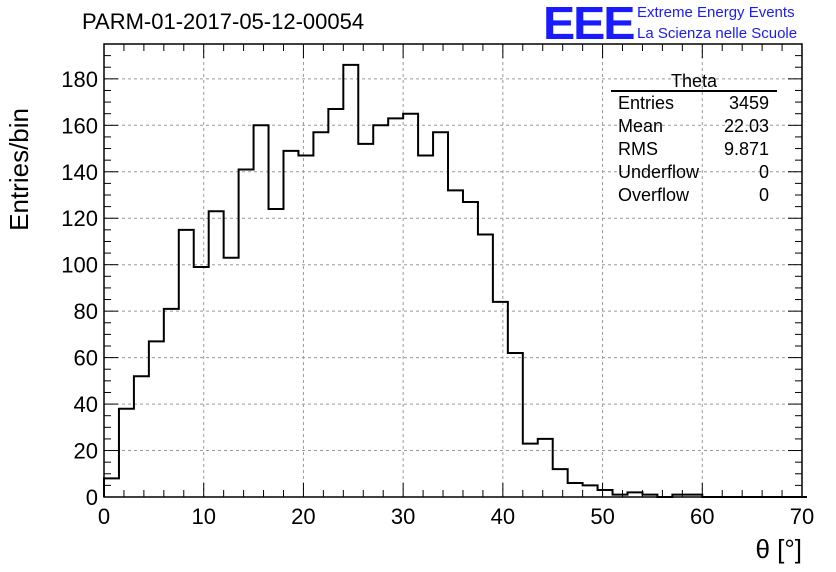 Image resolution: width=836 pixels, height=572 pixels. What do you see at coordinates (104, 516) in the screenshot?
I see `x-tick-label: 0` at bounding box center [104, 516].